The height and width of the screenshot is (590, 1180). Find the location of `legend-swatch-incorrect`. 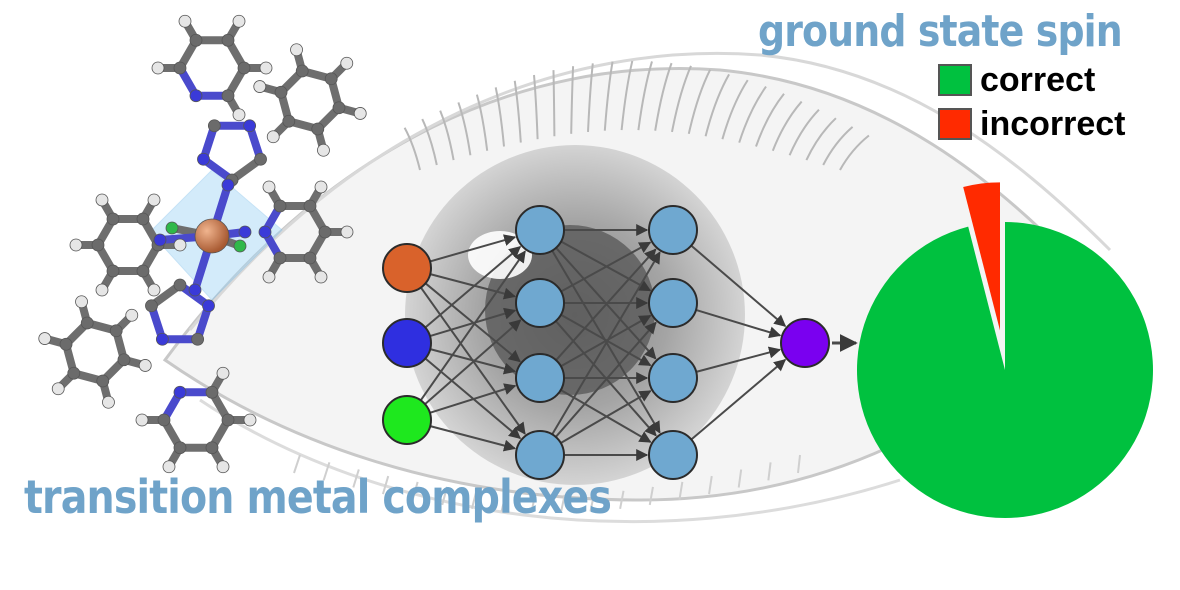

legend-swatch-incorrect is located at coordinates (955, 124).